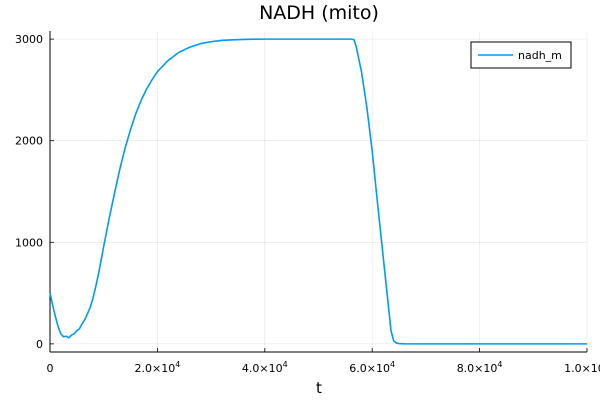 The width and height of the screenshot is (600, 400). I want to click on chart-title: NADH (mito), so click(319, 13).